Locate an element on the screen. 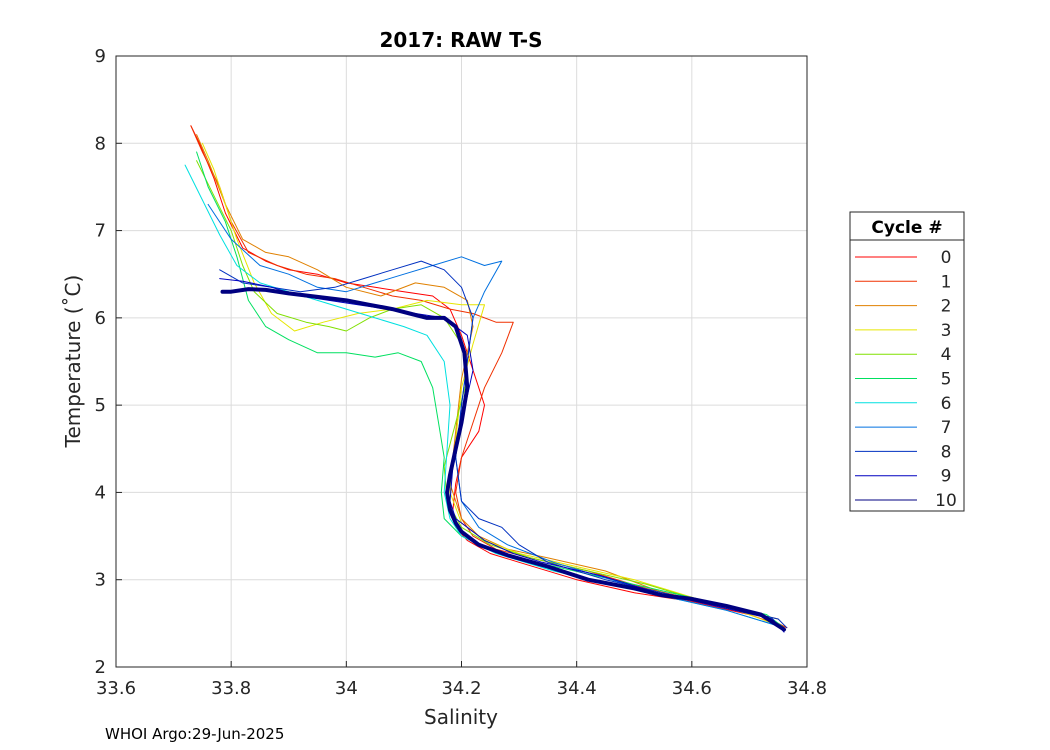 Image resolution: width=1050 pixels, height=750 pixels. legend-label-cycle-3: 3 is located at coordinates (946, 331).